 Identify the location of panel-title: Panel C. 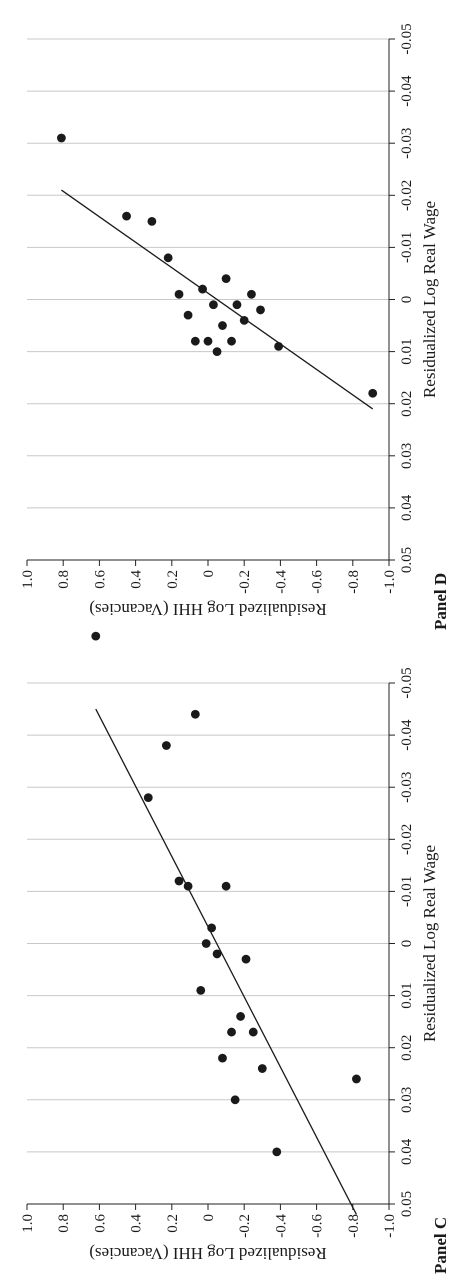
(440, 1245).